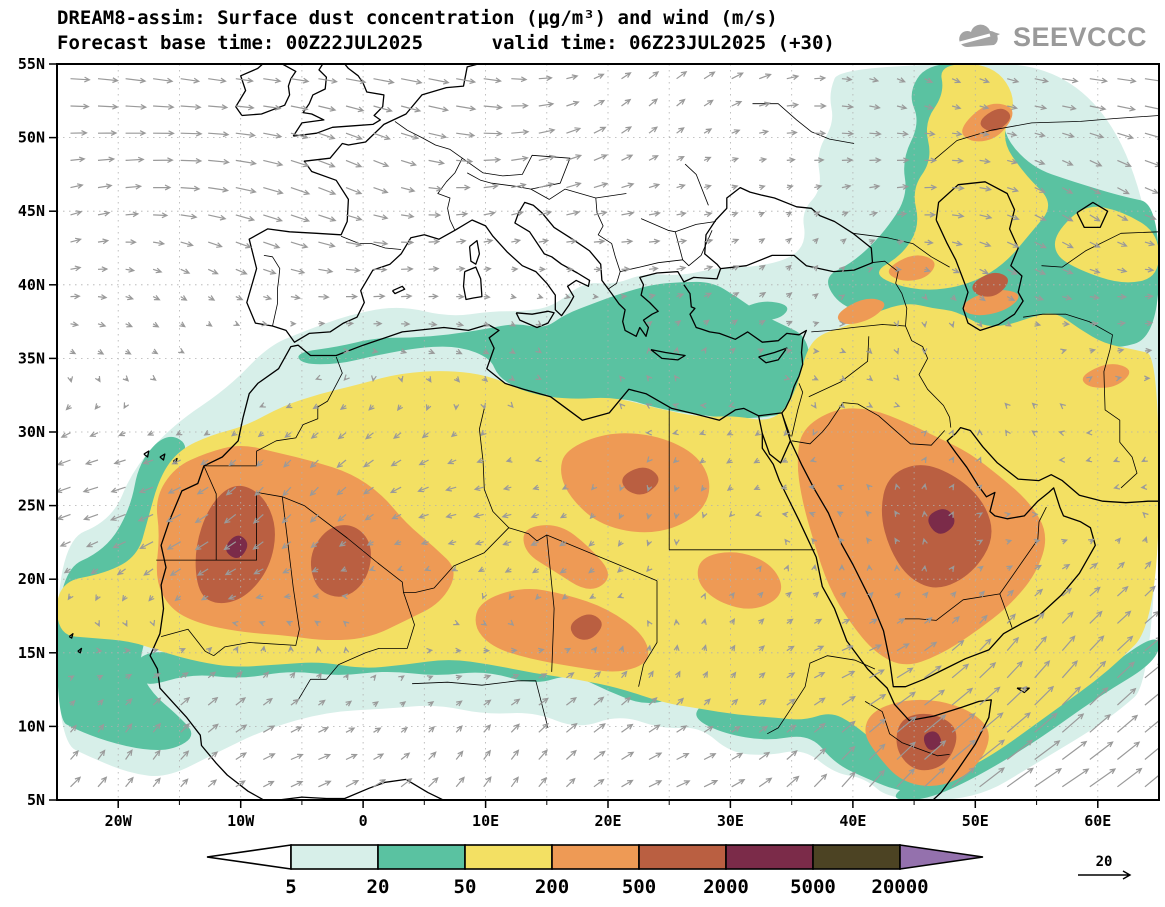 The height and width of the screenshot is (907, 1165). I want to click on colorbar-label: 20, so click(378, 887).